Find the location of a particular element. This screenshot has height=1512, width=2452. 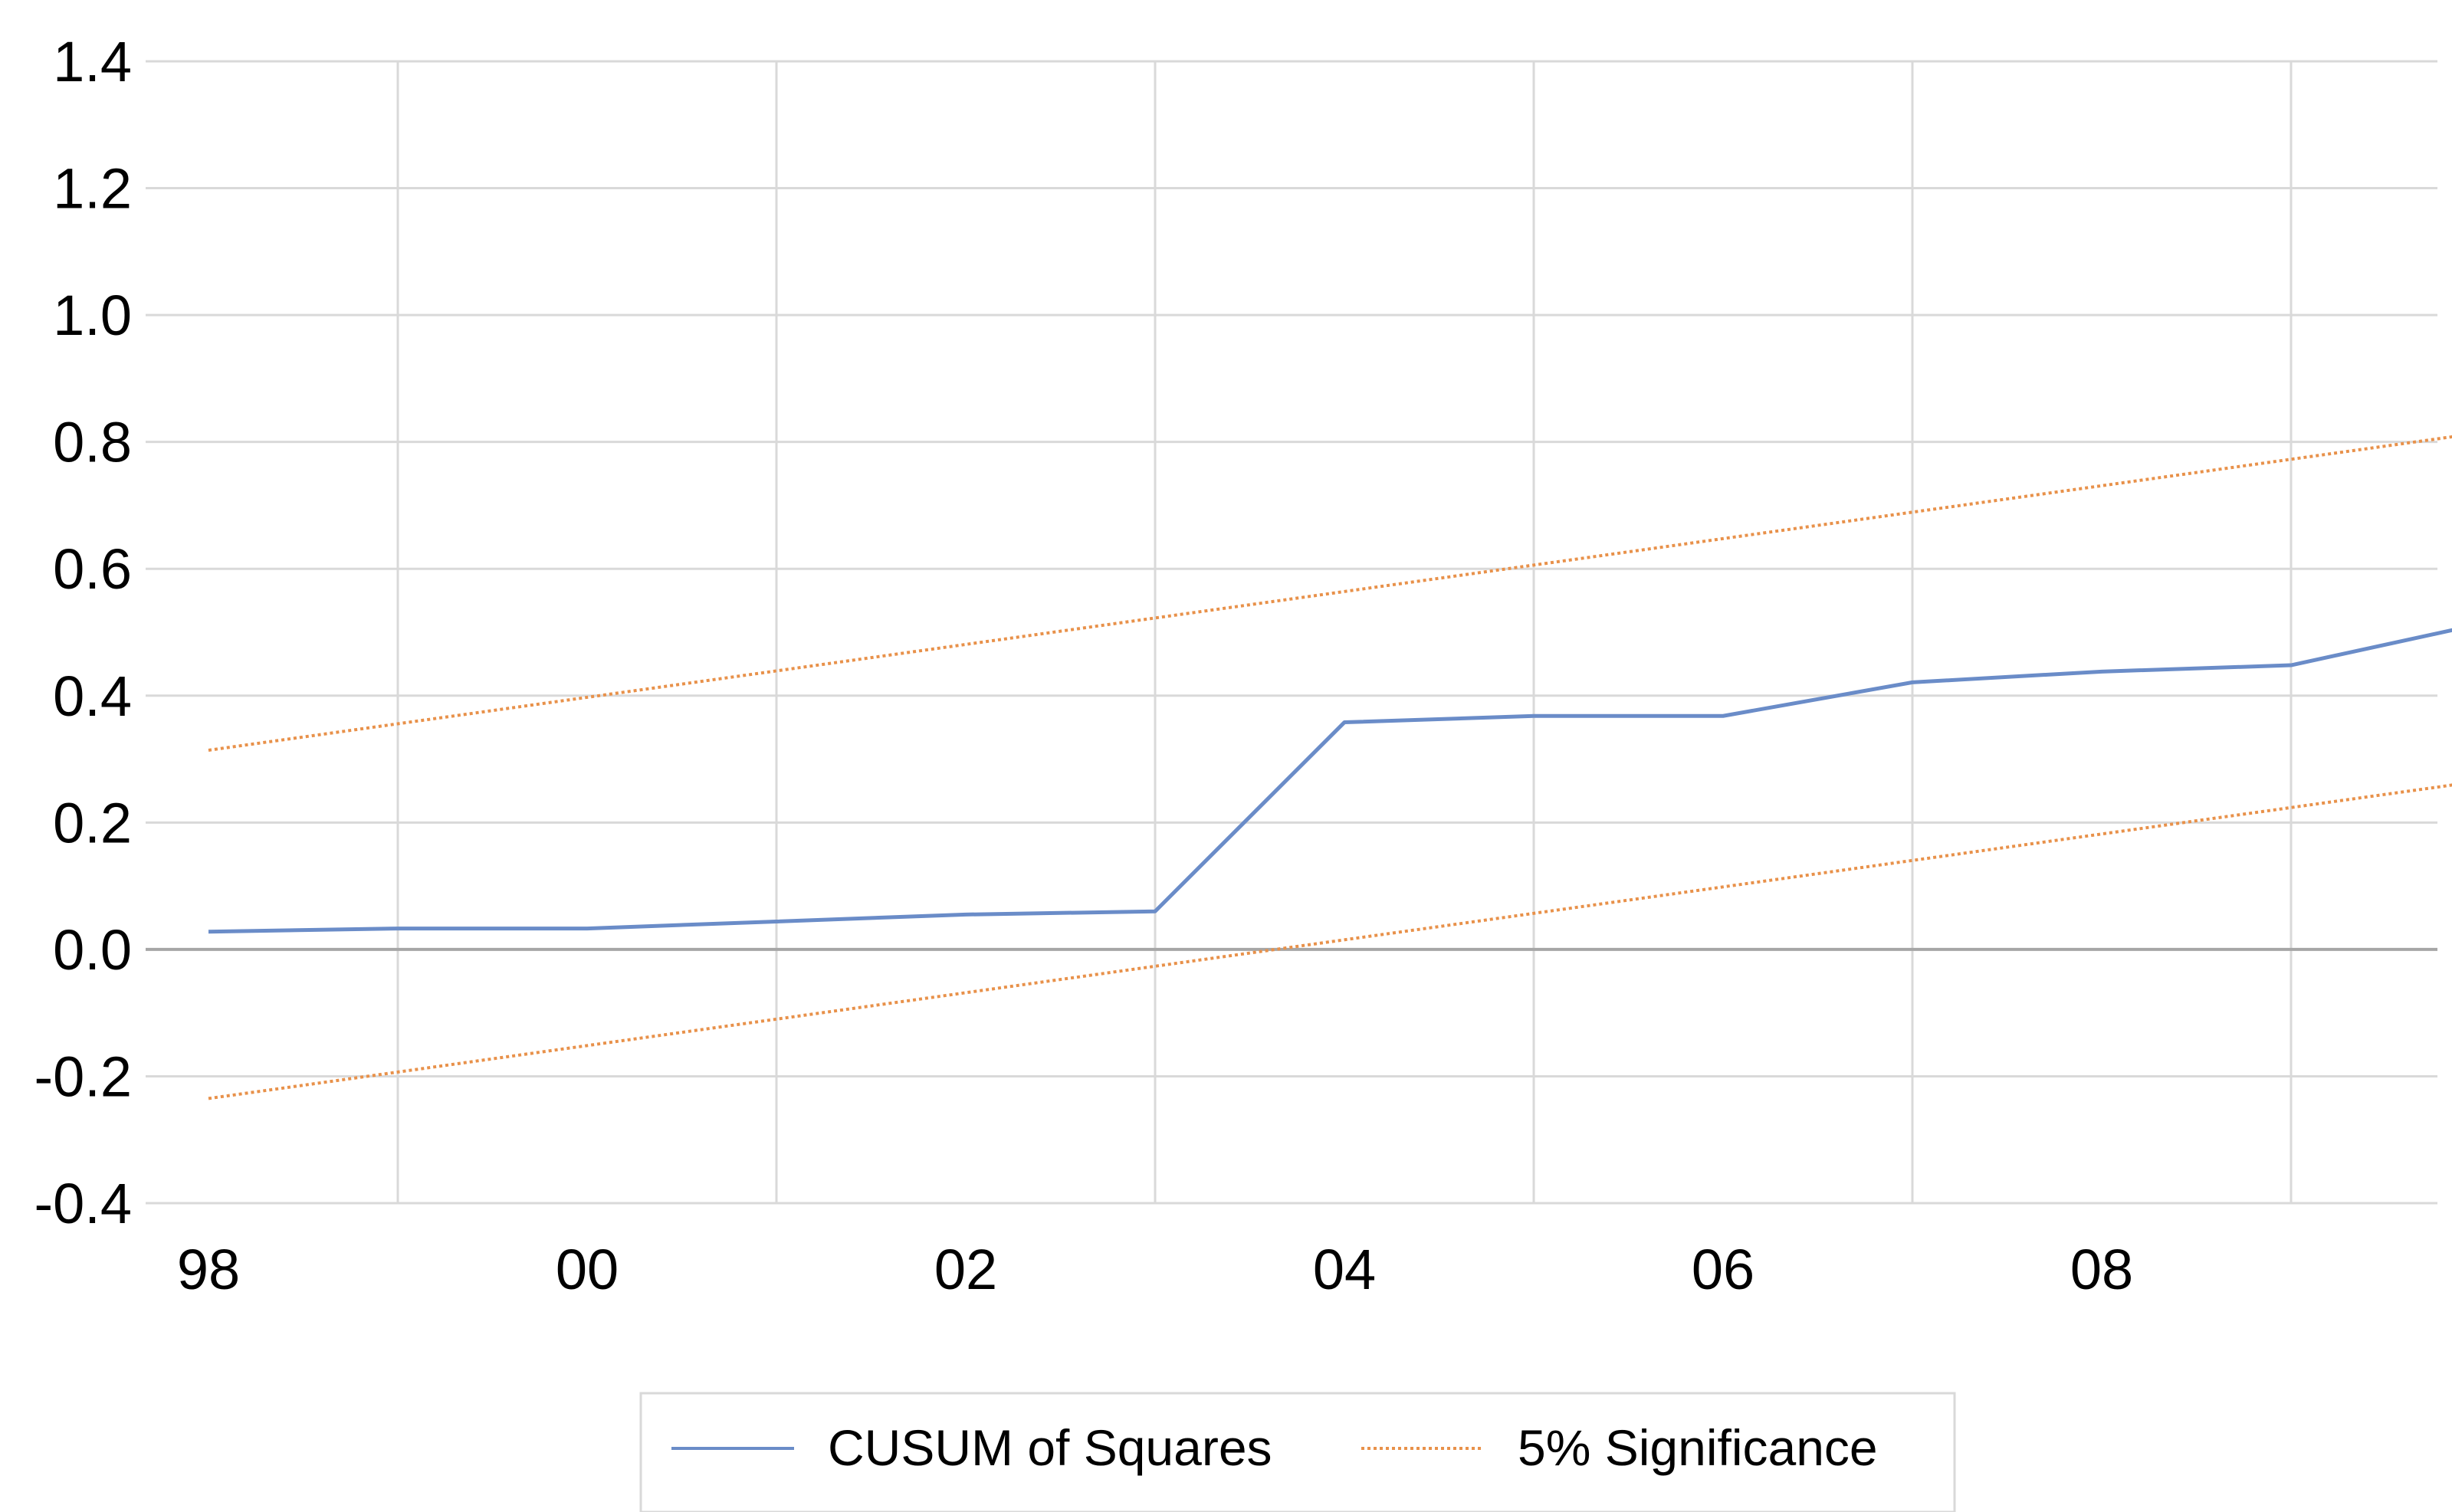

x-tick-label: 10 is located at coordinates (2450, 1270).